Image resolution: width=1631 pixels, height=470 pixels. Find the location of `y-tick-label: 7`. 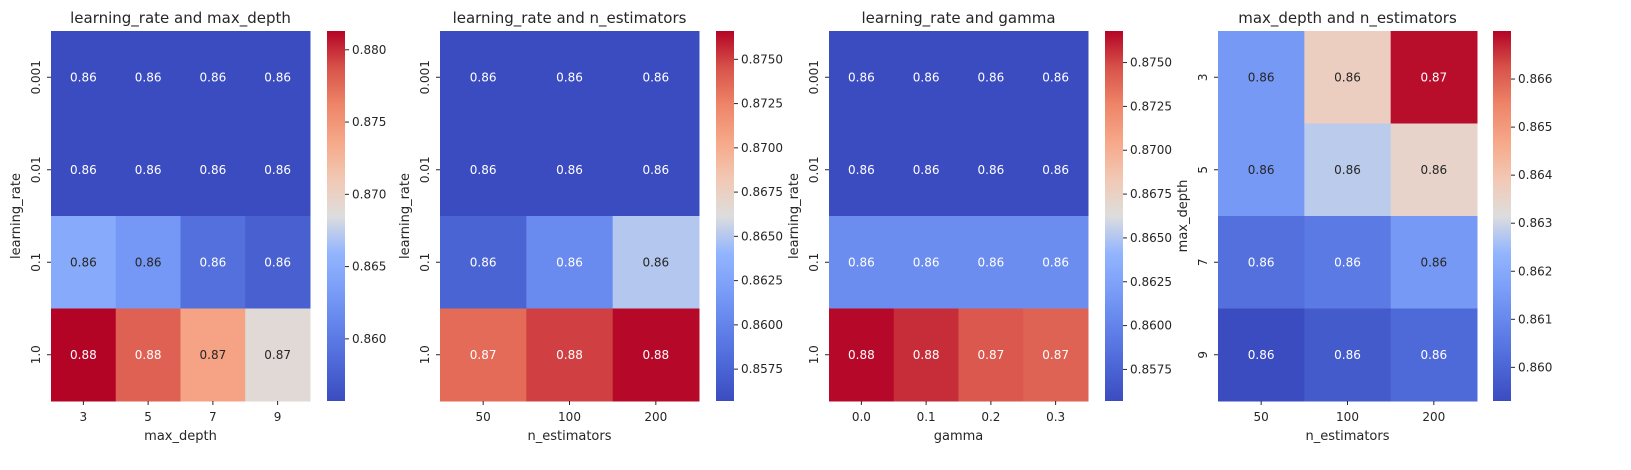

y-tick-label: 7 is located at coordinates (1203, 262).